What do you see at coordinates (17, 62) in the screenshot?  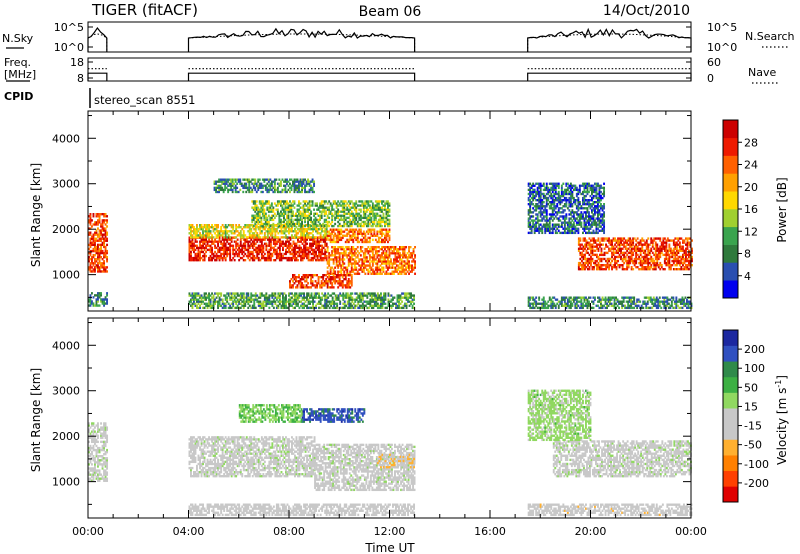 I see `freq-label-line1: Freq.` at bounding box center [17, 62].